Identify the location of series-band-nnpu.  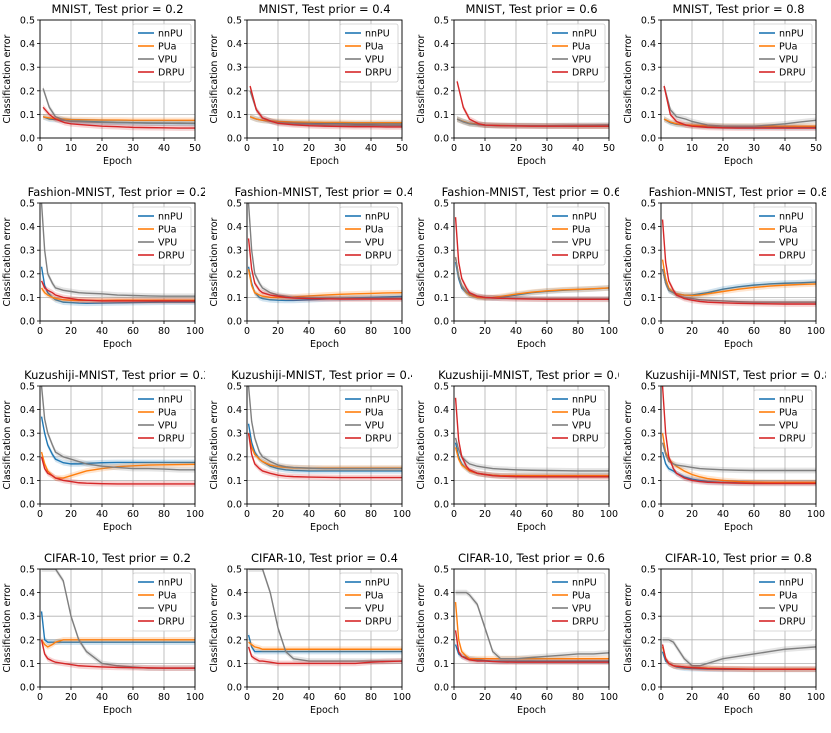
(118, 440).